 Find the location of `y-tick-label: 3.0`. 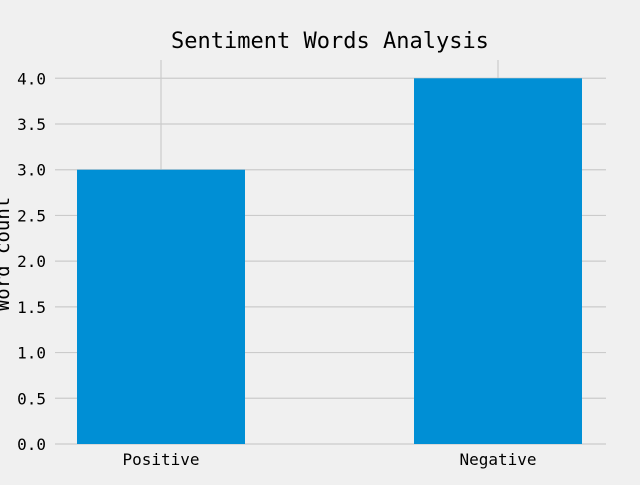

y-tick-label: 3.0 is located at coordinates (31, 170).